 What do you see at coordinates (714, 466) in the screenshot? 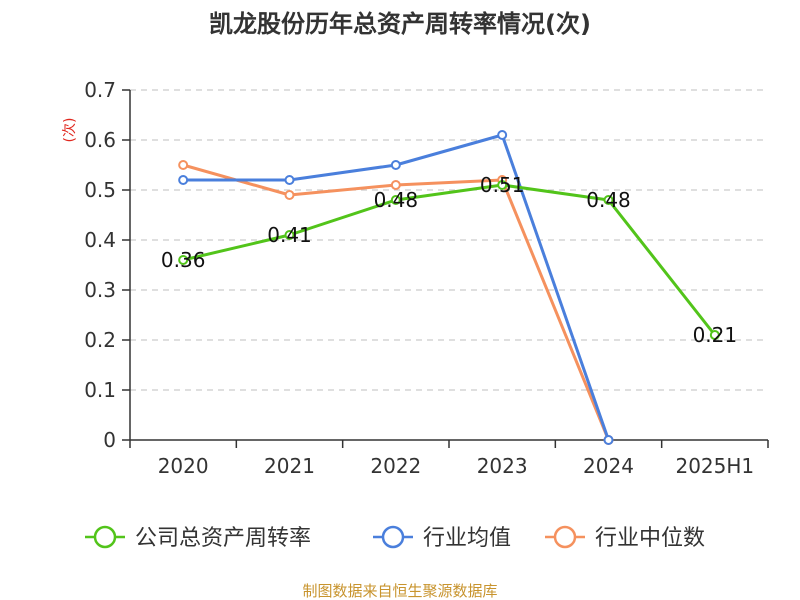
I see `x-tick-label: 2025H1` at bounding box center [714, 466].